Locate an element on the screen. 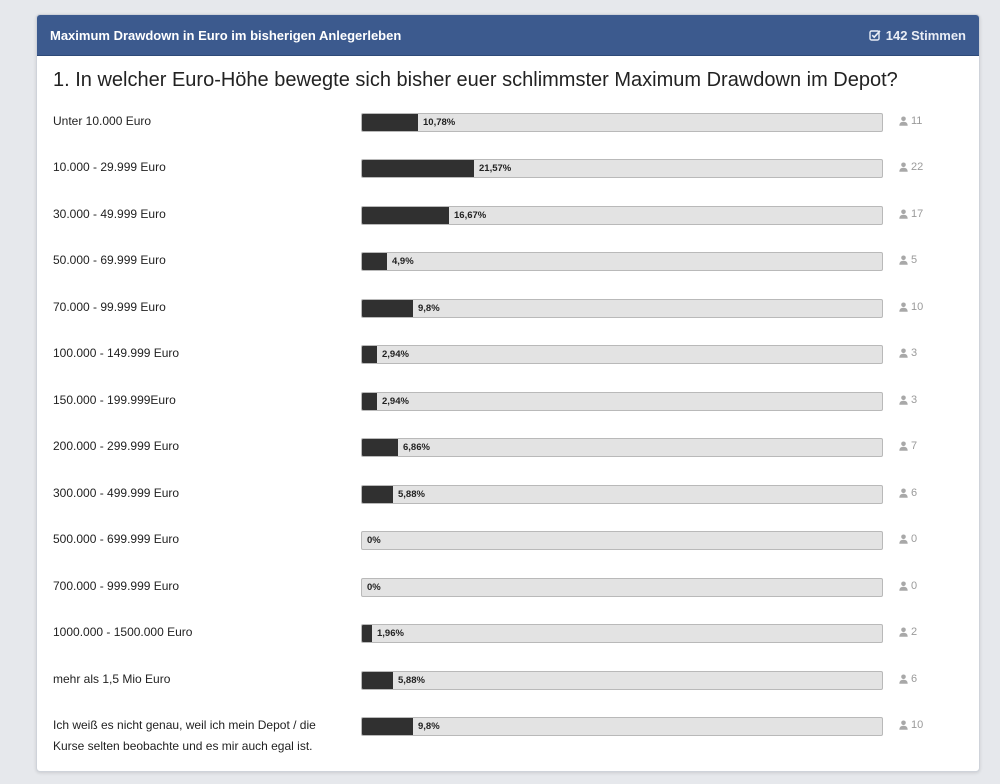 The image size is (1000, 784). option-label: 50.000 - 69.999 Euro is located at coordinates (109, 260).